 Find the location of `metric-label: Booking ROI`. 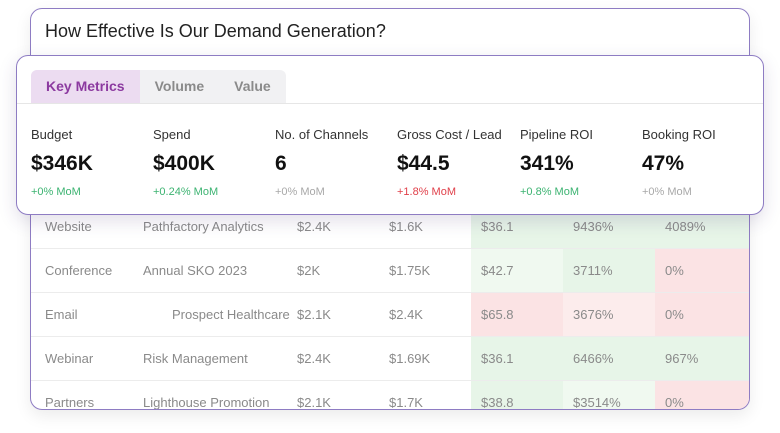

metric-label: Booking ROI is located at coordinates (679, 134).